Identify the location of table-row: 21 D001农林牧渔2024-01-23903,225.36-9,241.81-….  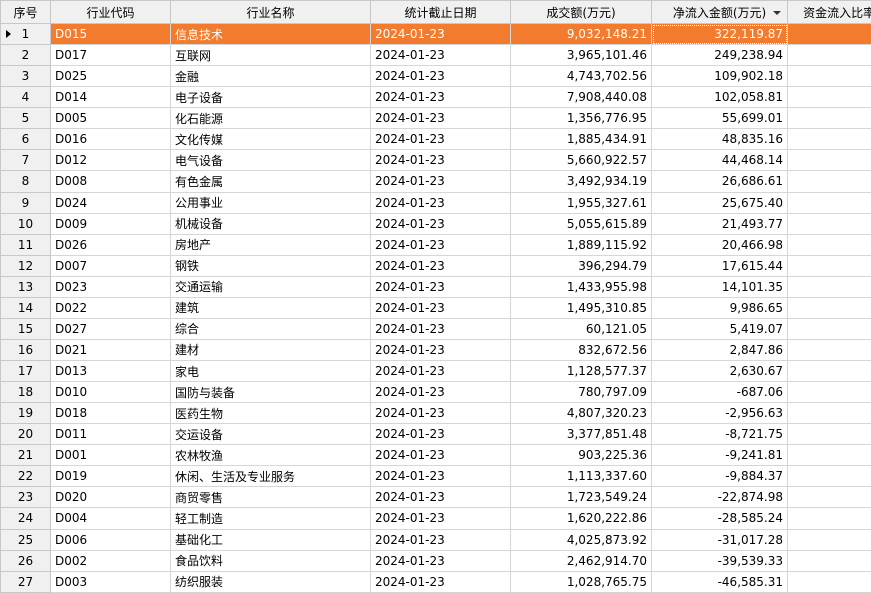
(435, 455).